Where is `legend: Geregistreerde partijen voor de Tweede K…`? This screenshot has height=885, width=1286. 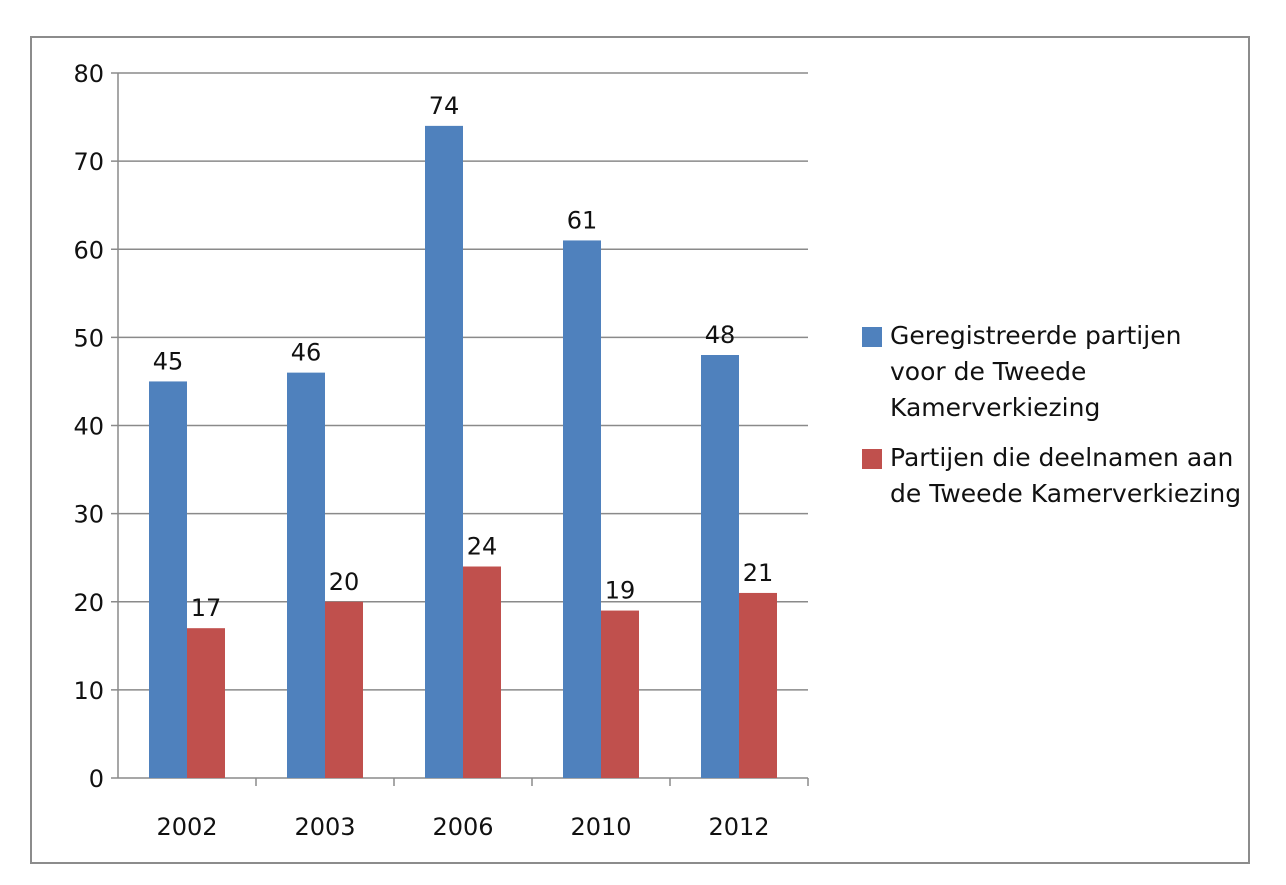 legend: Geregistreerde partijen voor de Tweede K… is located at coordinates (1052, 422).